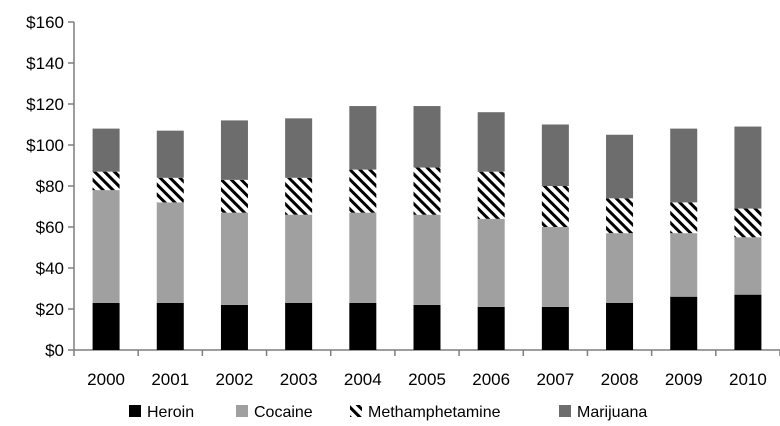 This screenshot has width=780, height=426. Describe the element at coordinates (299, 148) in the screenshot. I see `bar-marijuana-2003` at that location.